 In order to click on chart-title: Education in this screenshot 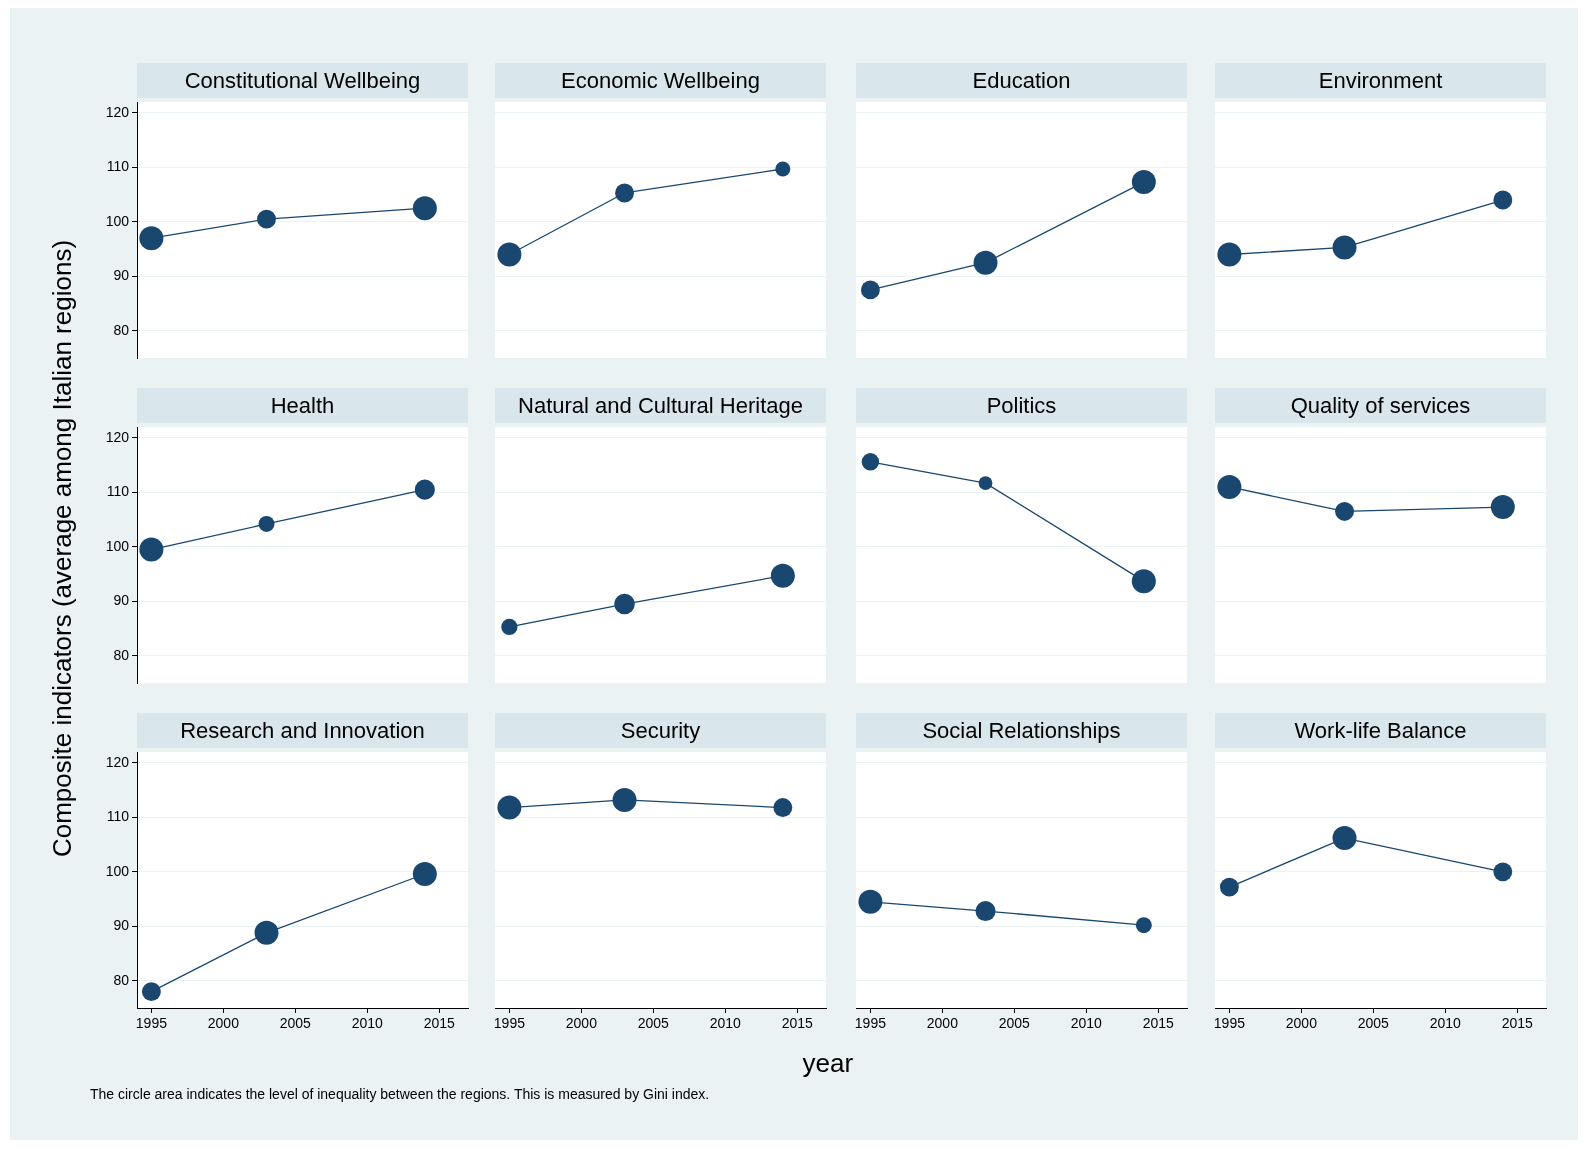, I will do `click(1021, 80)`.